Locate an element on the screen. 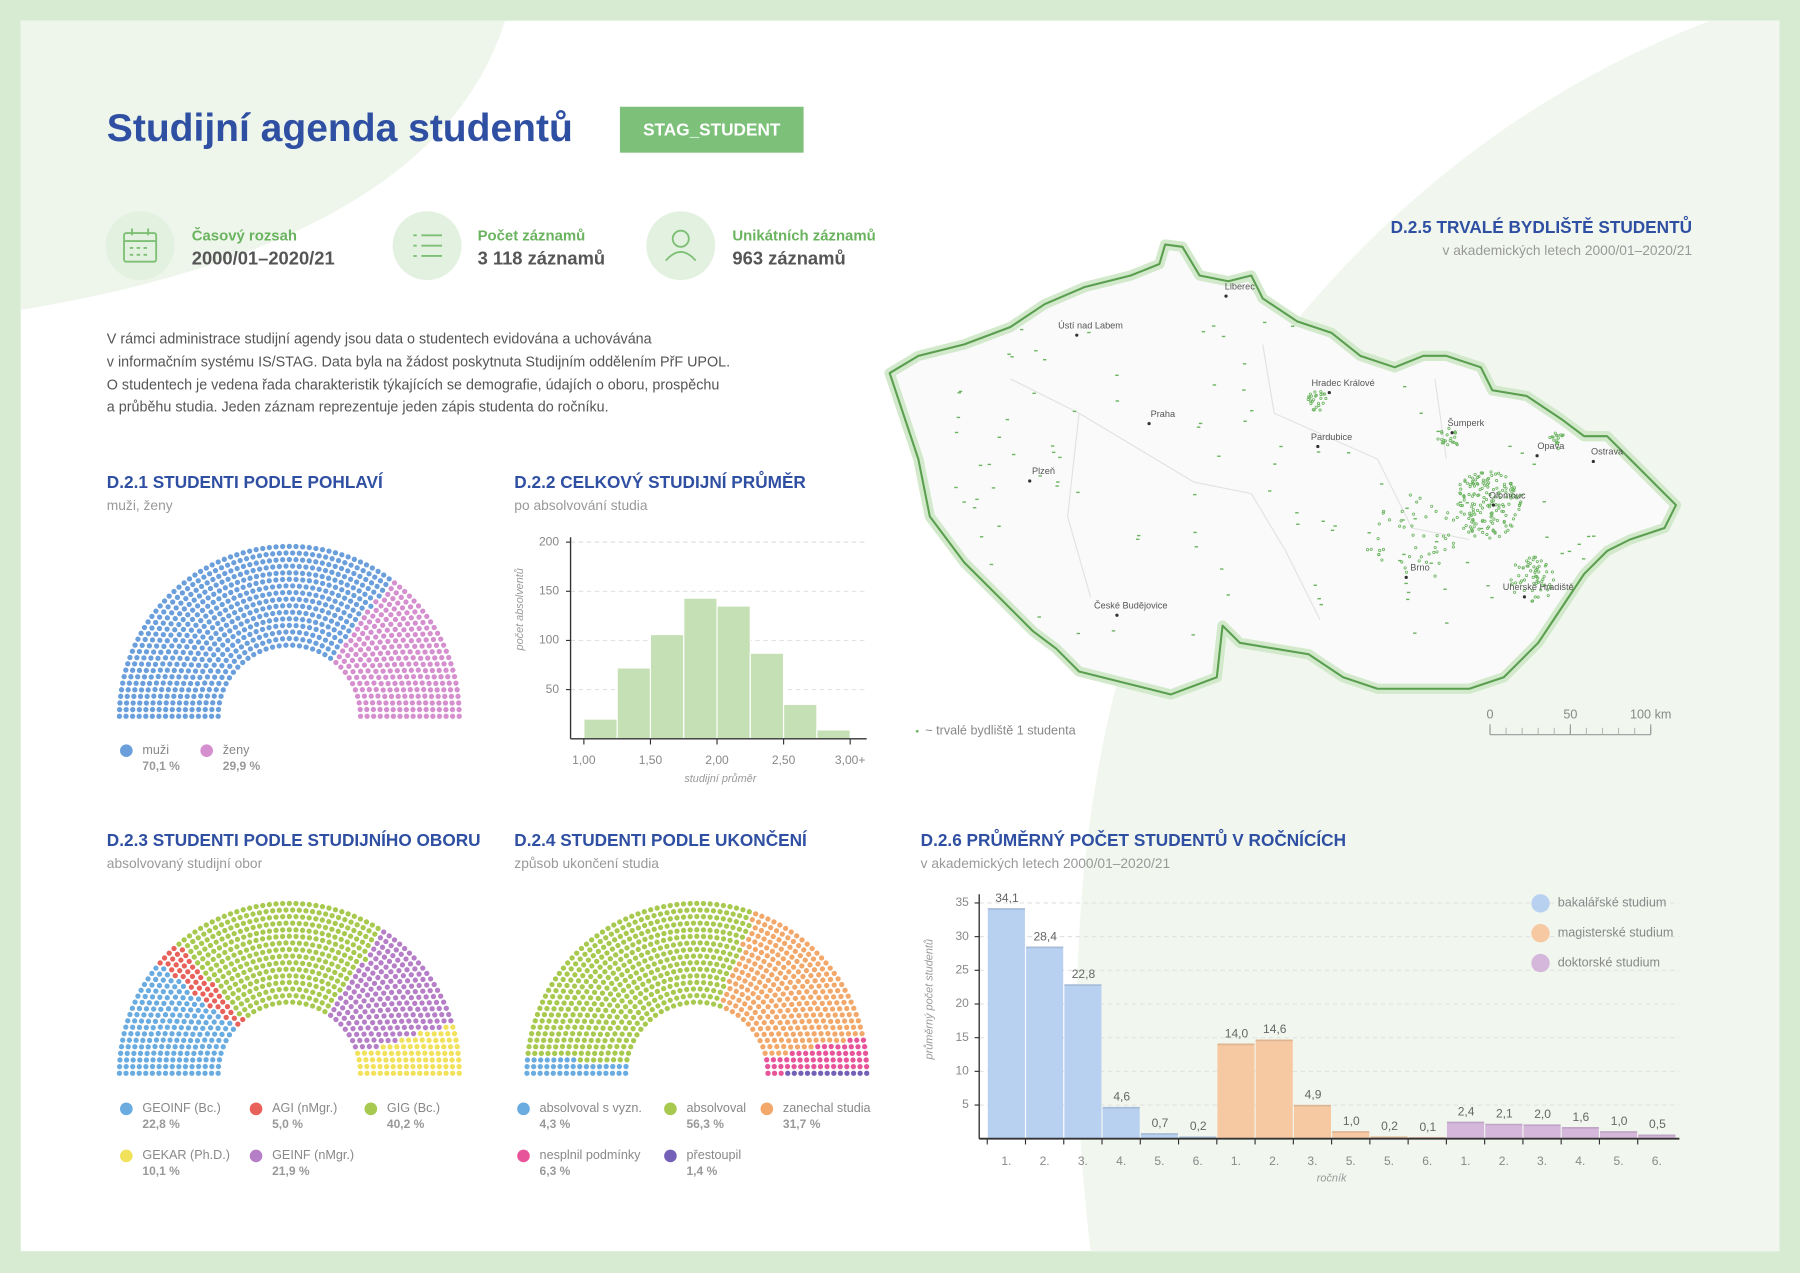 This screenshot has width=1800, height=1273. x-axis-label: ročník is located at coordinates (1332, 1179).